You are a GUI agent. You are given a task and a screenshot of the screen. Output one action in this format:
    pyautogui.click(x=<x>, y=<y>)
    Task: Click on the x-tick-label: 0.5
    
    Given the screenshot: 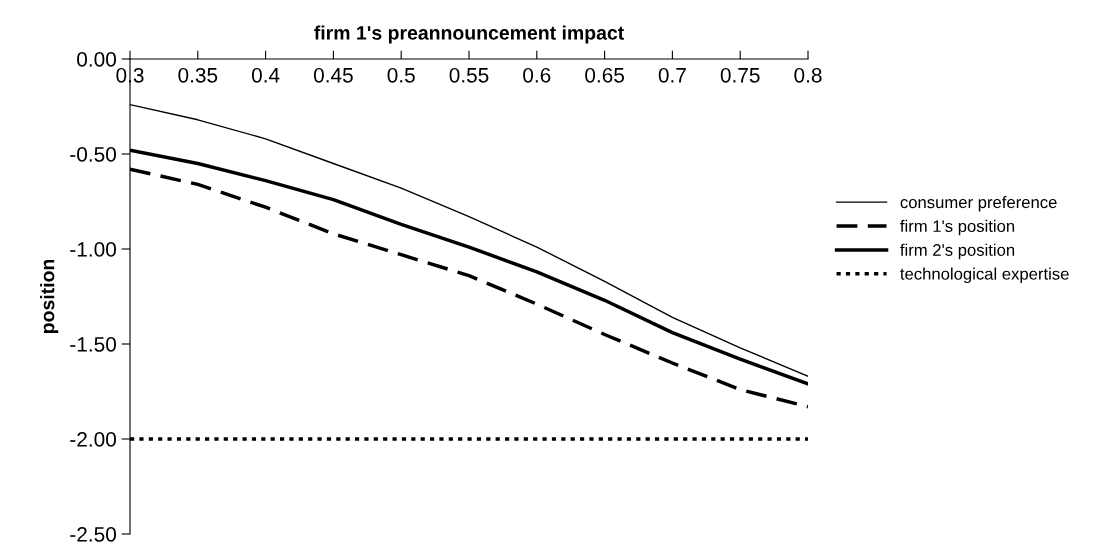 What is the action you would take?
    pyautogui.click(x=401, y=75)
    